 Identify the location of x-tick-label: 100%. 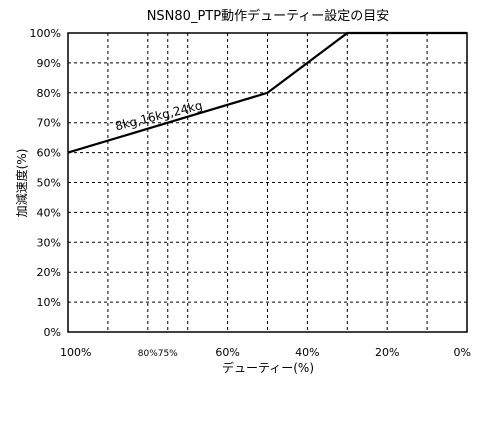
(75, 352).